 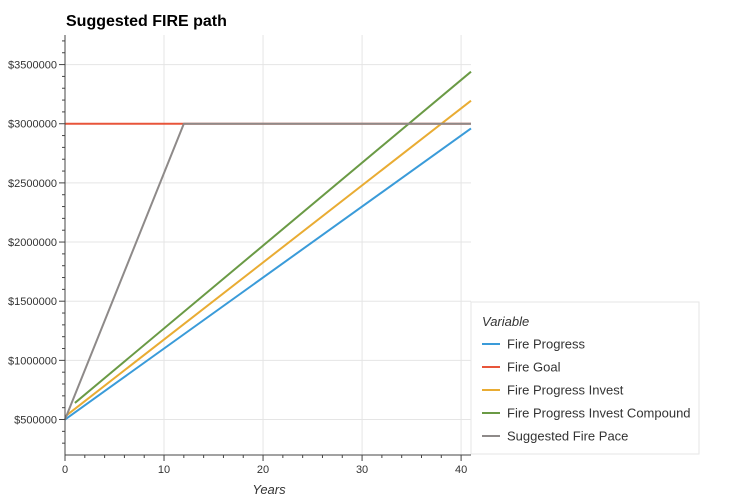 I want to click on legend-box, so click(x=585, y=378).